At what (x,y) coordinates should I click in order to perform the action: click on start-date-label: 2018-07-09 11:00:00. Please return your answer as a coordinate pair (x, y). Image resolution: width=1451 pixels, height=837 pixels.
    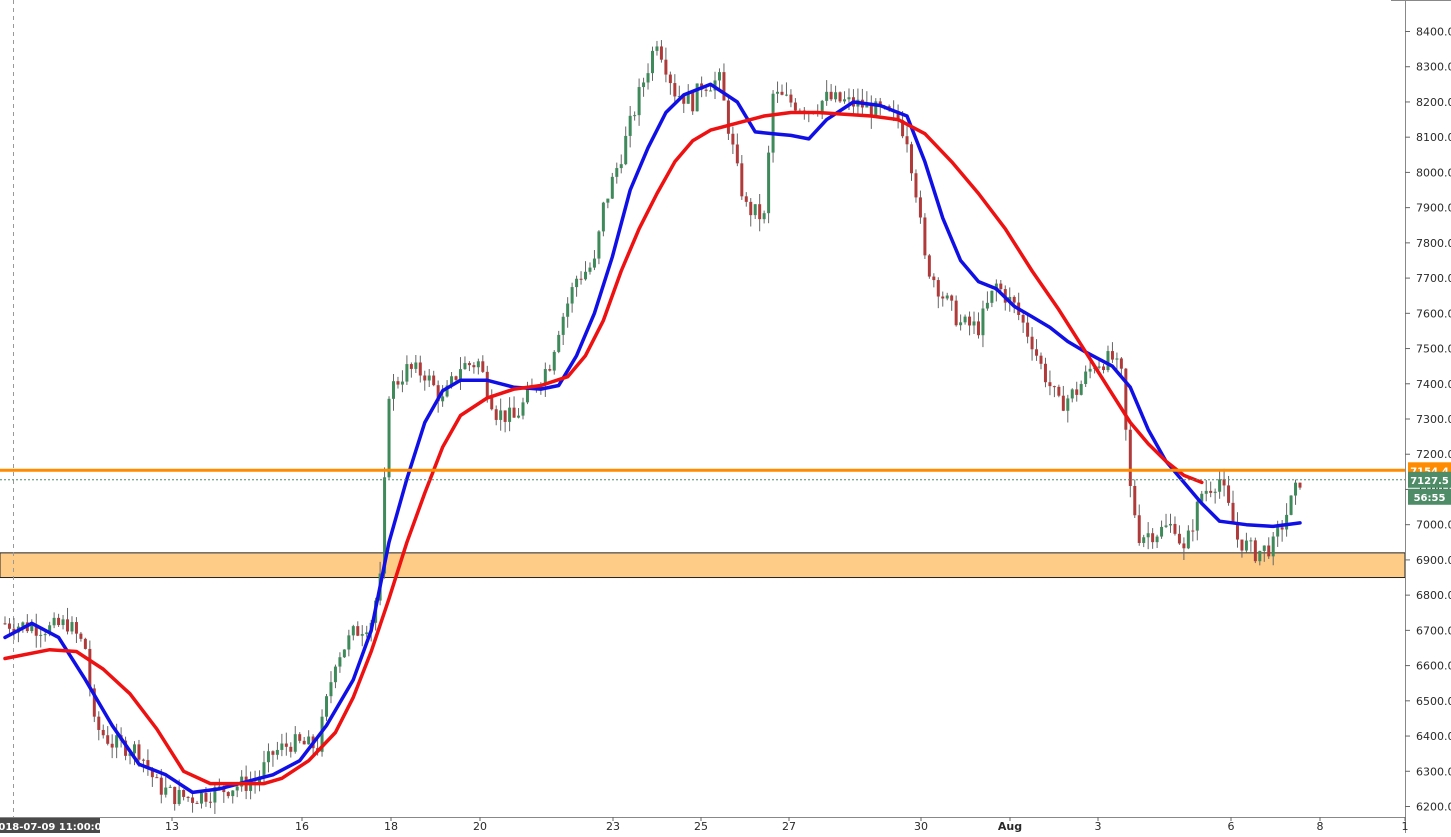
    Looking at the image, I should click on (54, 827).